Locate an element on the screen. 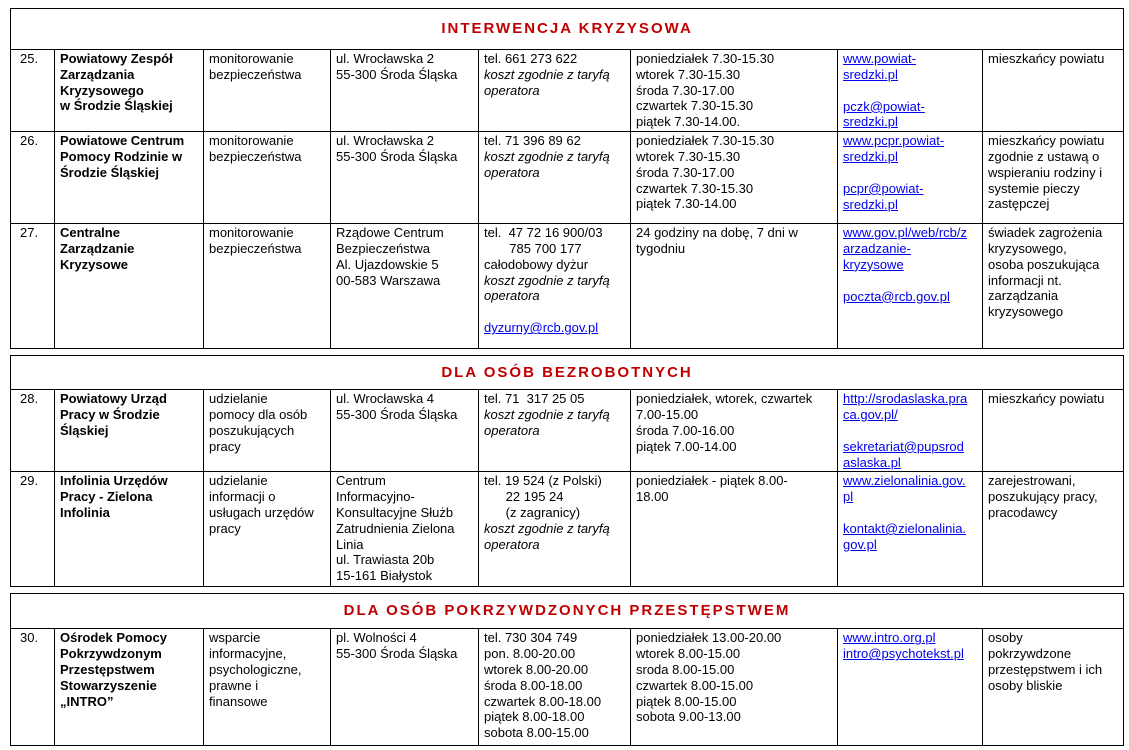  row-number: 26. is located at coordinates (32, 178).